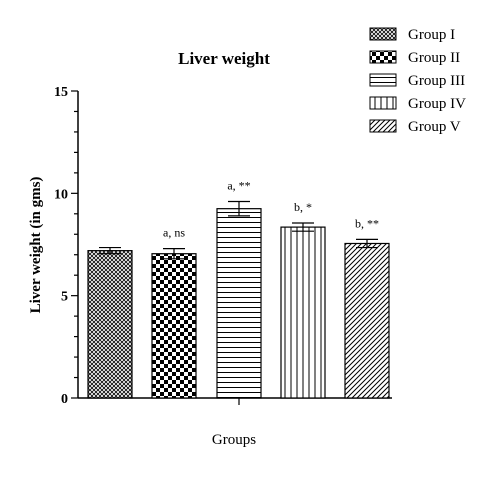 This screenshot has height=495, width=500. Describe the element at coordinates (238, 186) in the screenshot. I see `bar-annotation: a, **` at that location.